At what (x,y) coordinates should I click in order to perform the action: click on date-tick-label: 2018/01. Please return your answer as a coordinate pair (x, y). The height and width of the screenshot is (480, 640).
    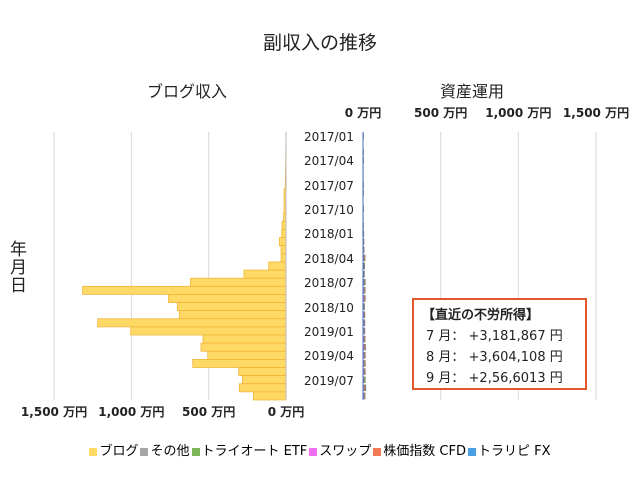
    Looking at the image, I should click on (329, 234).